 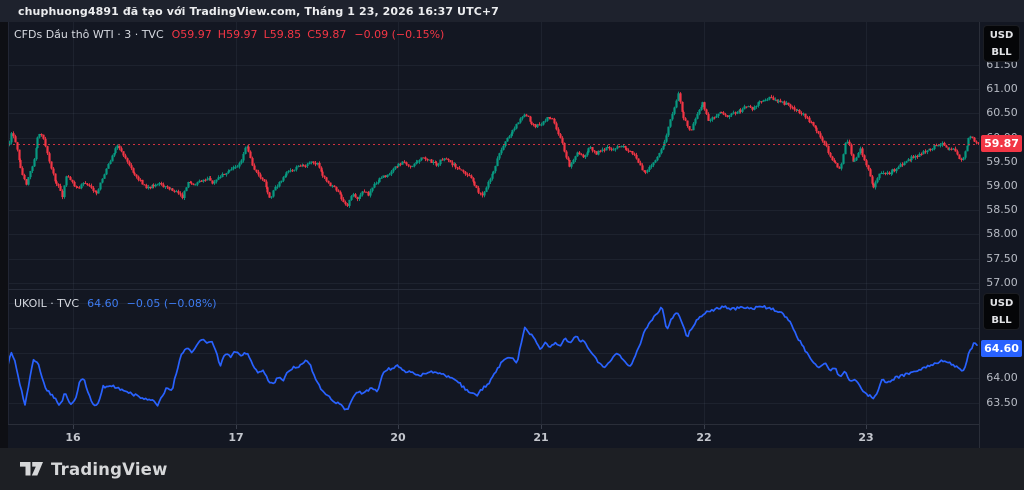 I want to click on price-tick-label: 59.00, so click(x=1002, y=185).